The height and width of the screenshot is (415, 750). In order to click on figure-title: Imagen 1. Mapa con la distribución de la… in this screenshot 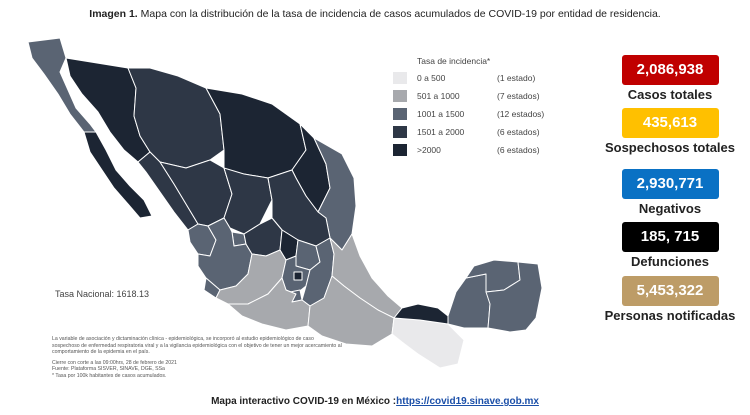, I will do `click(375, 14)`.